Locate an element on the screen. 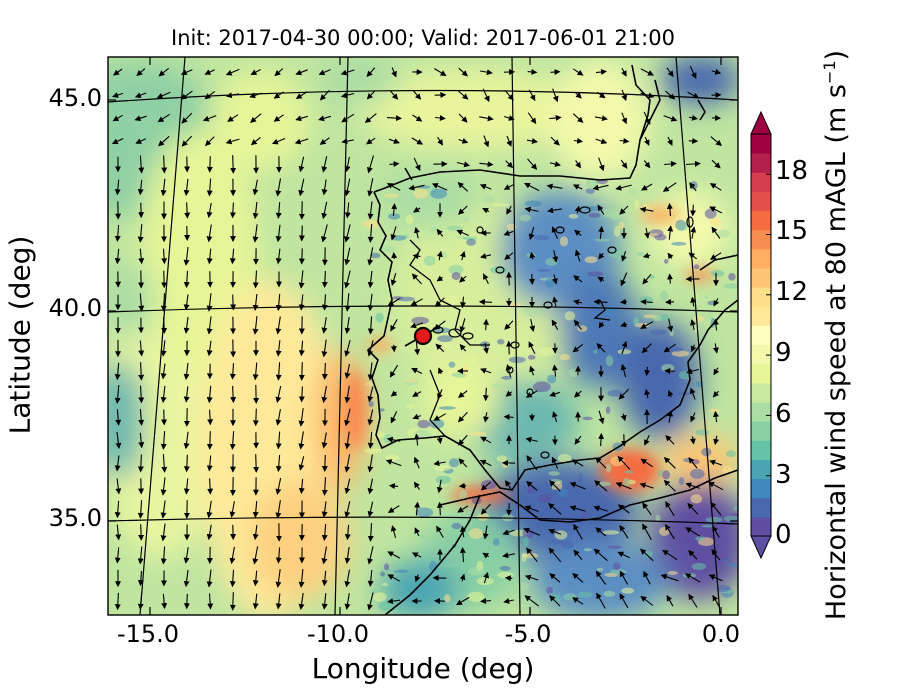  colorbar-tick-0: 0 is located at coordinates (783, 535).